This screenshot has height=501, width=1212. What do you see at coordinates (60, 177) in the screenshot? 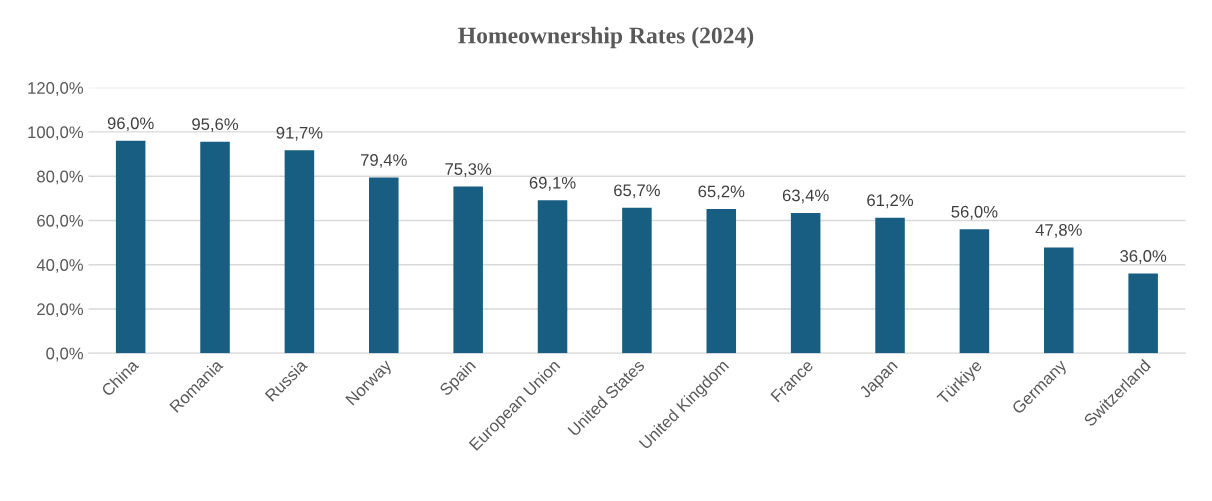
I see `y-tick-label: 80,0%` at bounding box center [60, 177].